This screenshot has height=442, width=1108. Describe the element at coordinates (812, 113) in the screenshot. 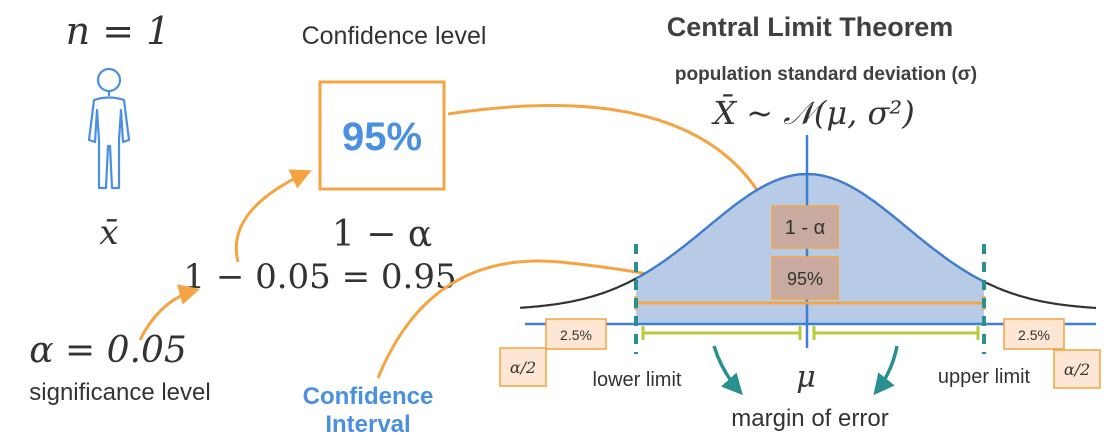

I see `distribution-formula: X̄ ~ 𝒩(μ, σ²)` at that location.